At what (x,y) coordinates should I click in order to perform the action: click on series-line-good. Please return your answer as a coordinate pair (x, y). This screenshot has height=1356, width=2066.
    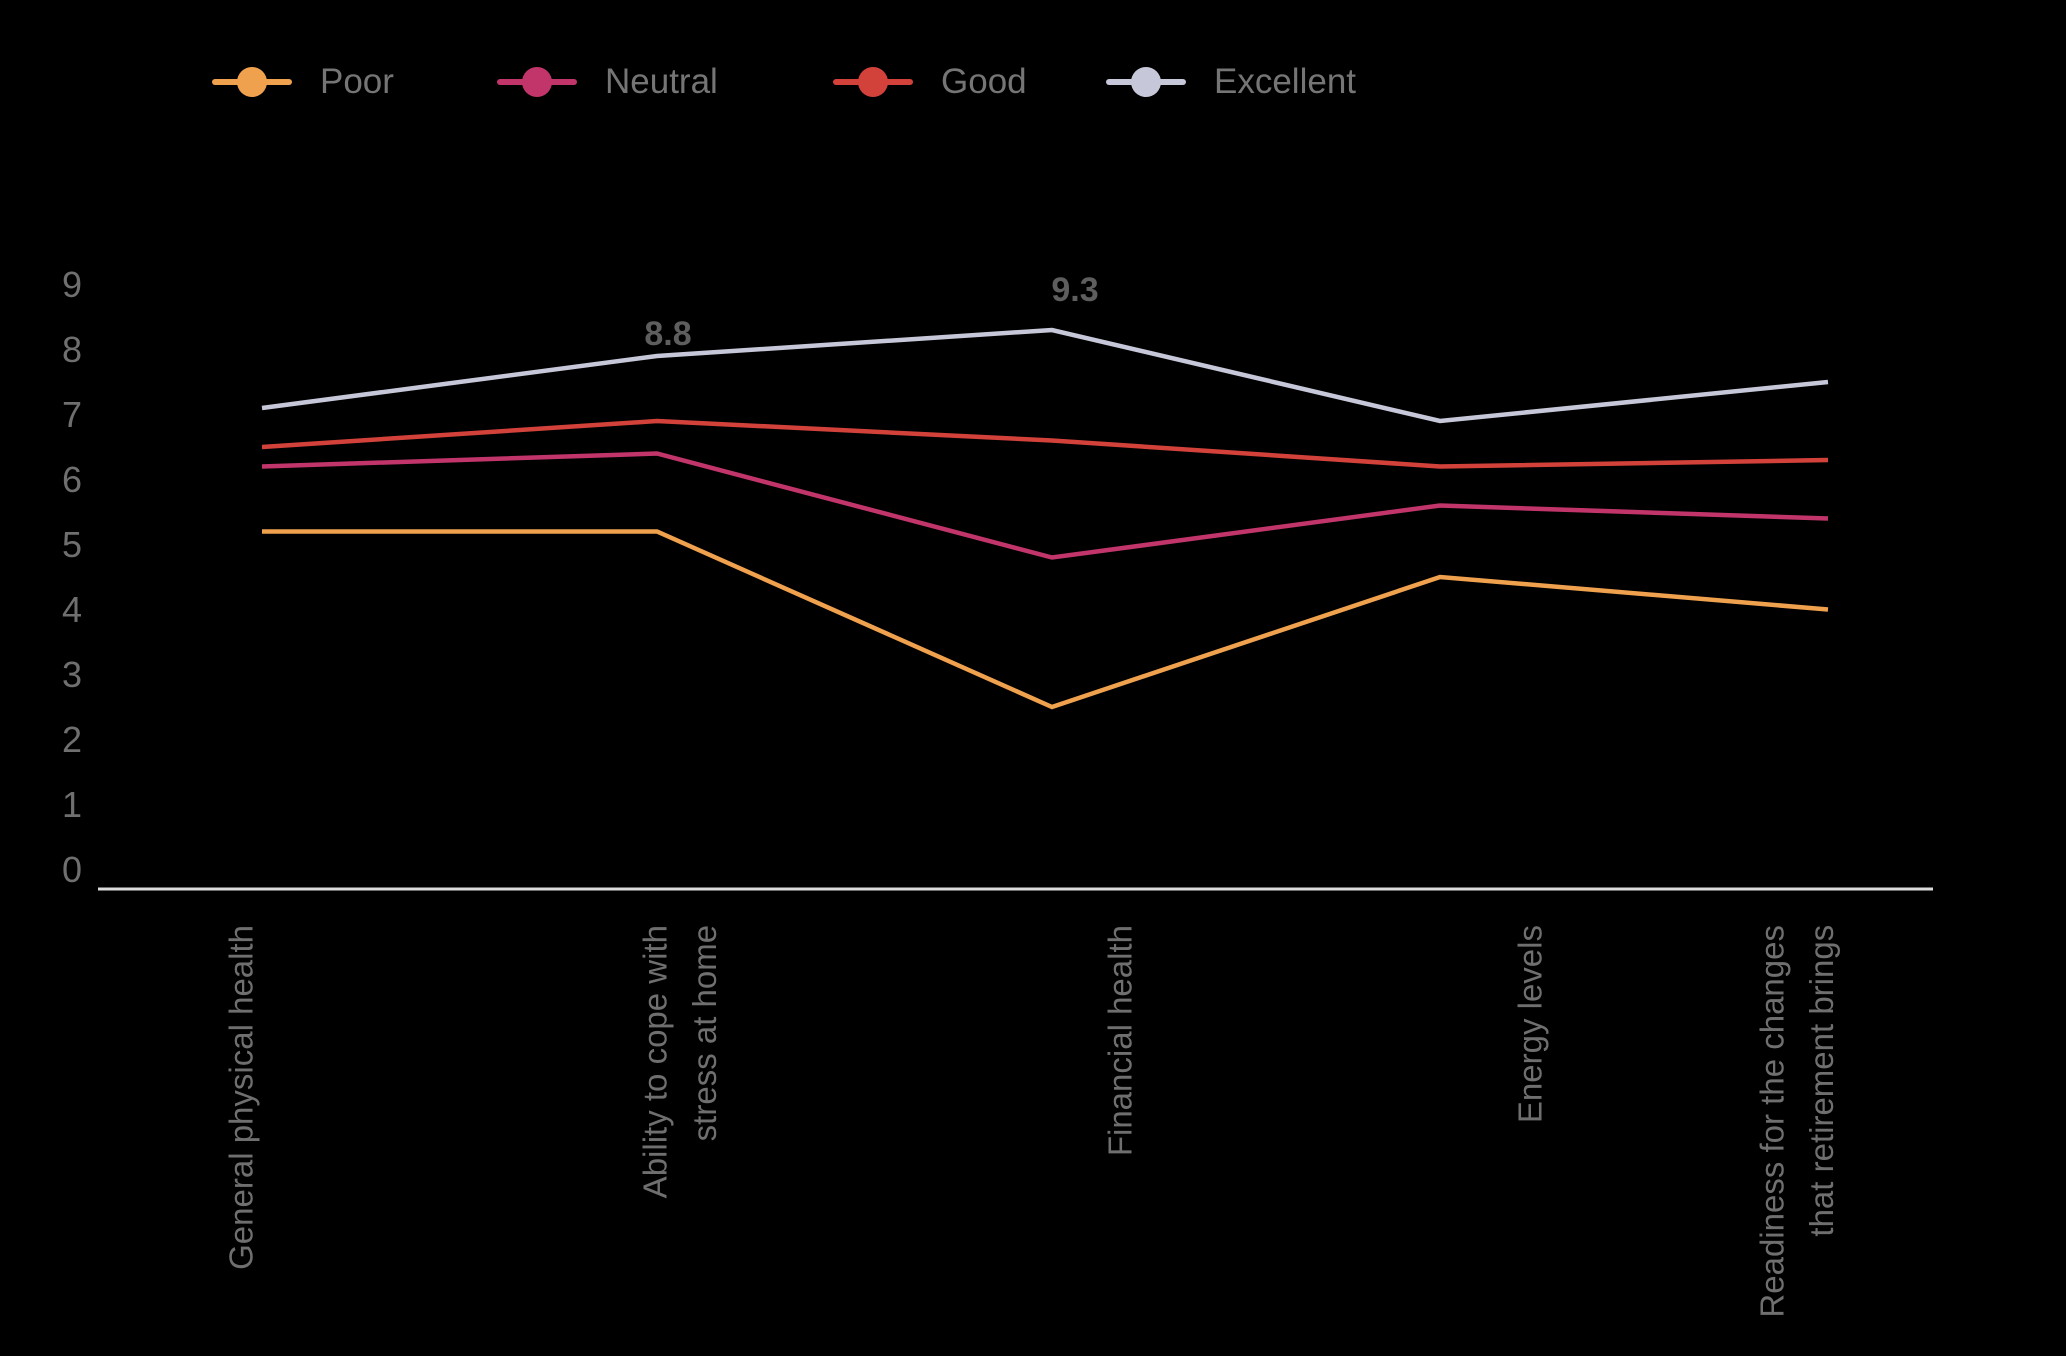
    Looking at the image, I should click on (1045, 443).